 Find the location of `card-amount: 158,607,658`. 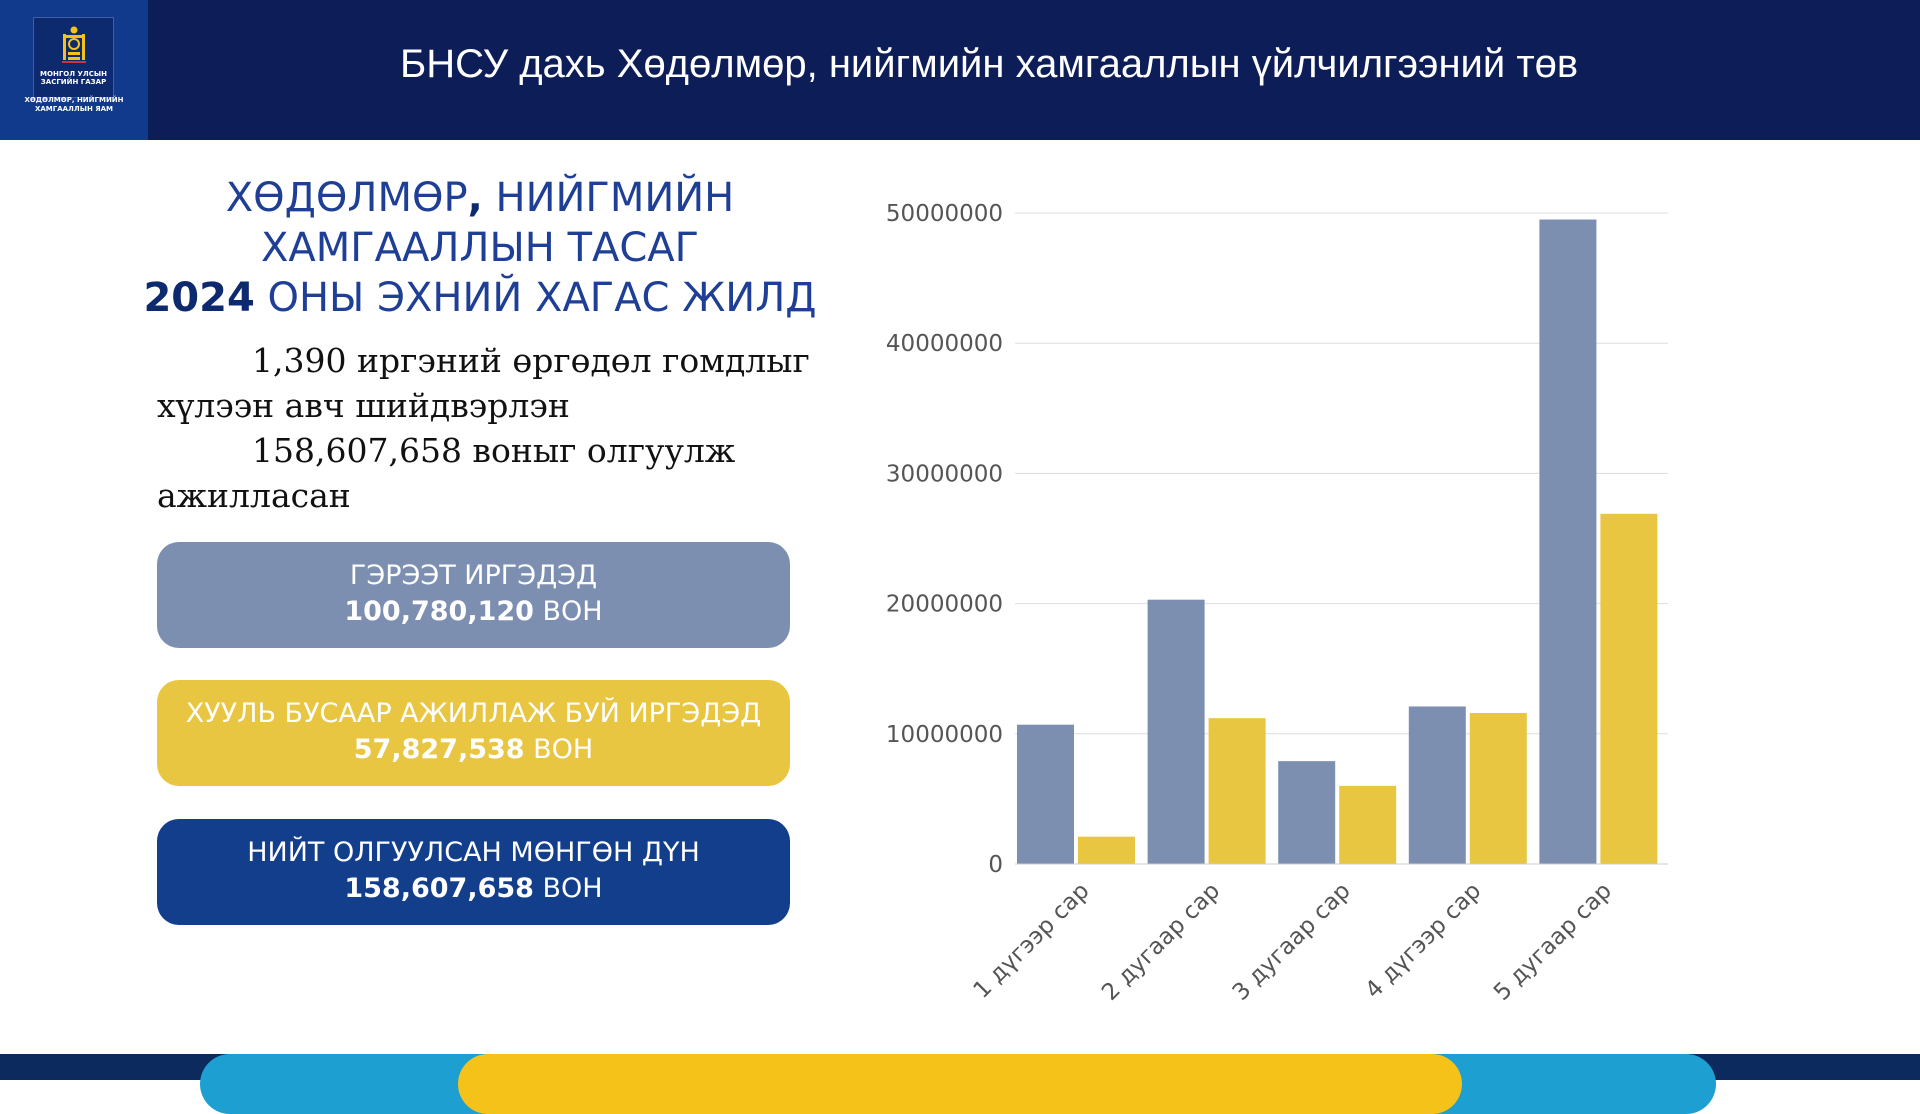

card-amount: 158,607,658 is located at coordinates (439, 888).